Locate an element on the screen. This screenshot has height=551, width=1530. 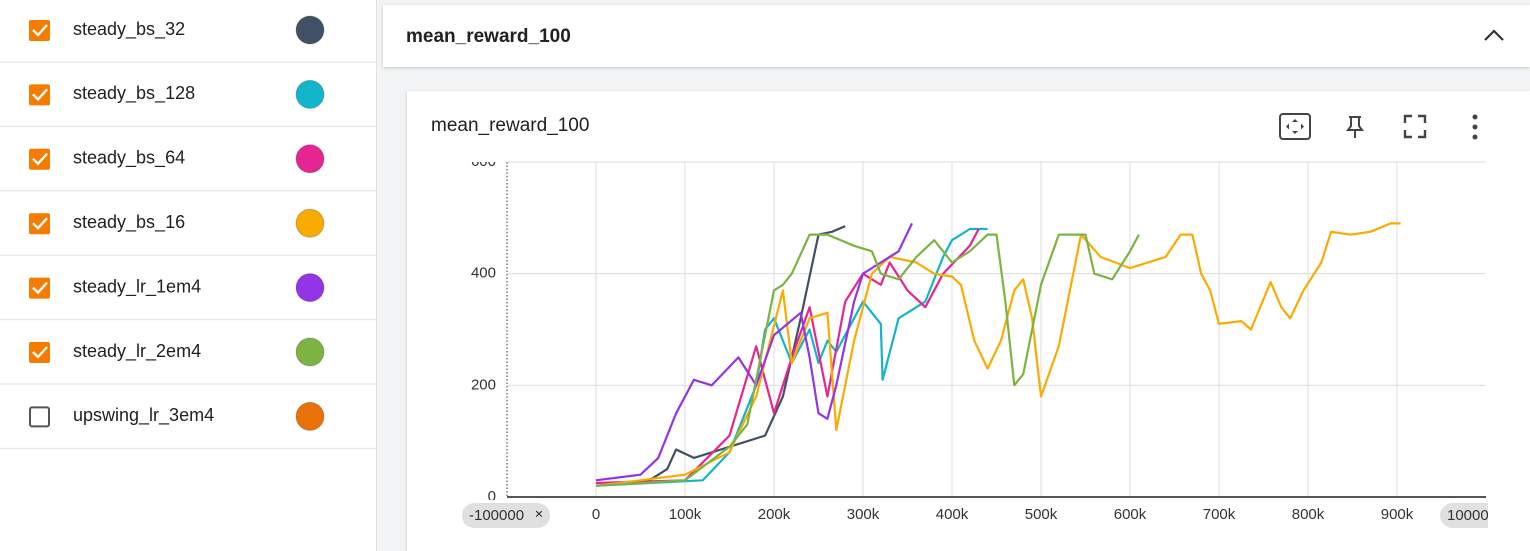
run-name: upswing_lr_3em4 is located at coordinates (143, 415).